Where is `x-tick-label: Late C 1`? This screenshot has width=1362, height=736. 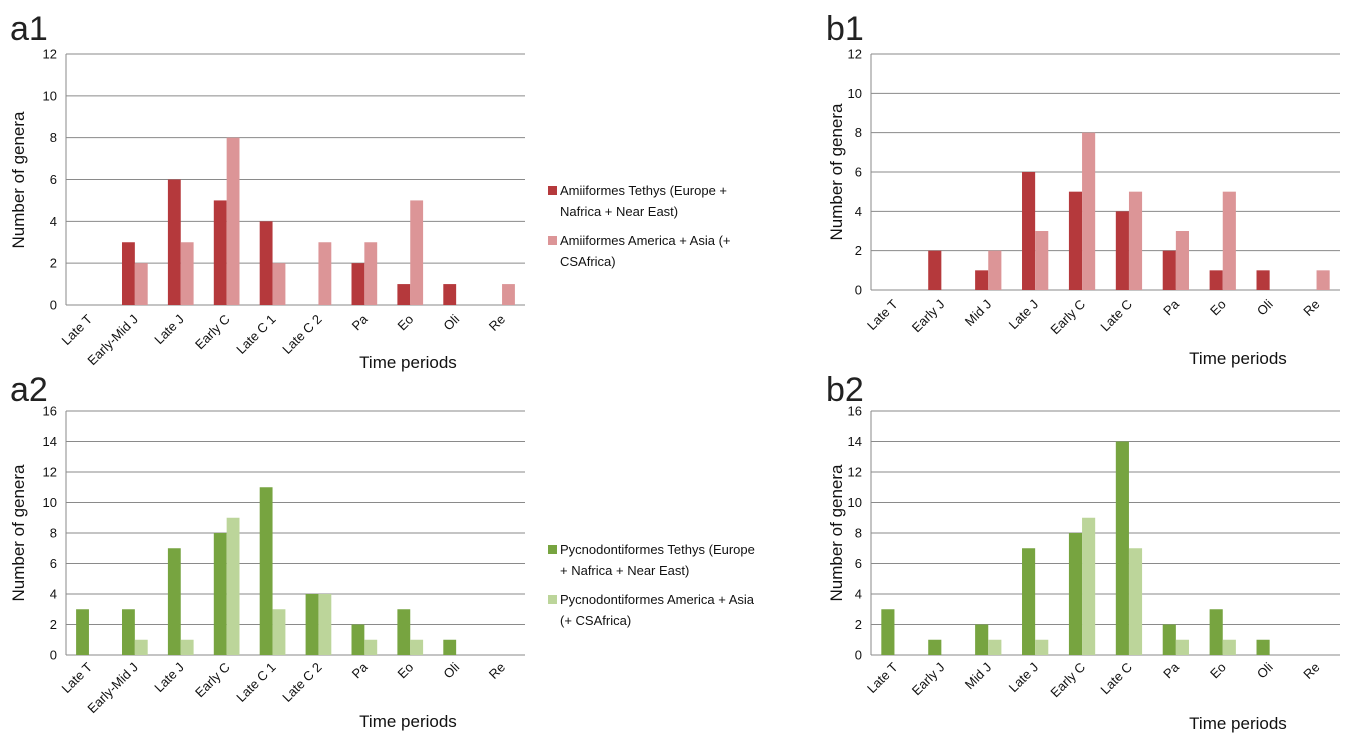 x-tick-label: Late C 1 is located at coordinates (255, 334).